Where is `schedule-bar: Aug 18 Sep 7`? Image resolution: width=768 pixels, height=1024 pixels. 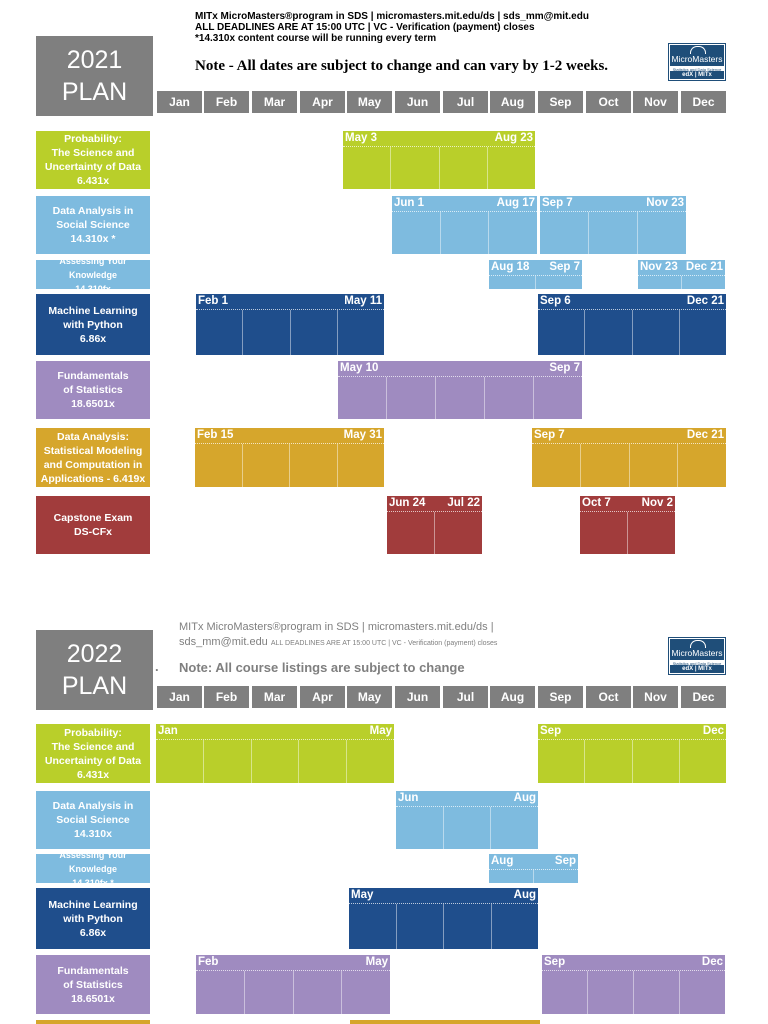
schedule-bar: Aug 18 Sep 7 is located at coordinates (535, 274).